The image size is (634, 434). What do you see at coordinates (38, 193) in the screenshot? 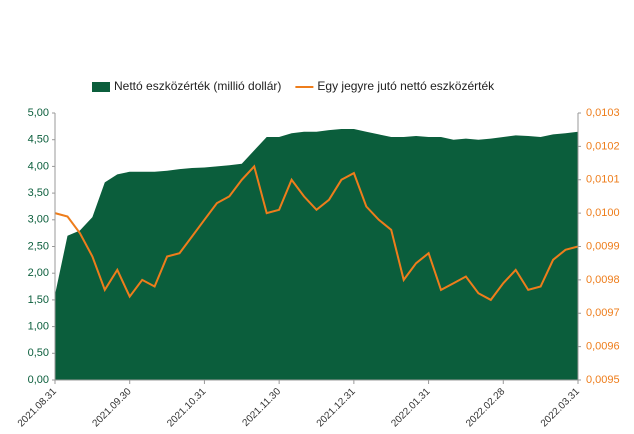
I see `y-tick-label: 3,50` at bounding box center [38, 193].